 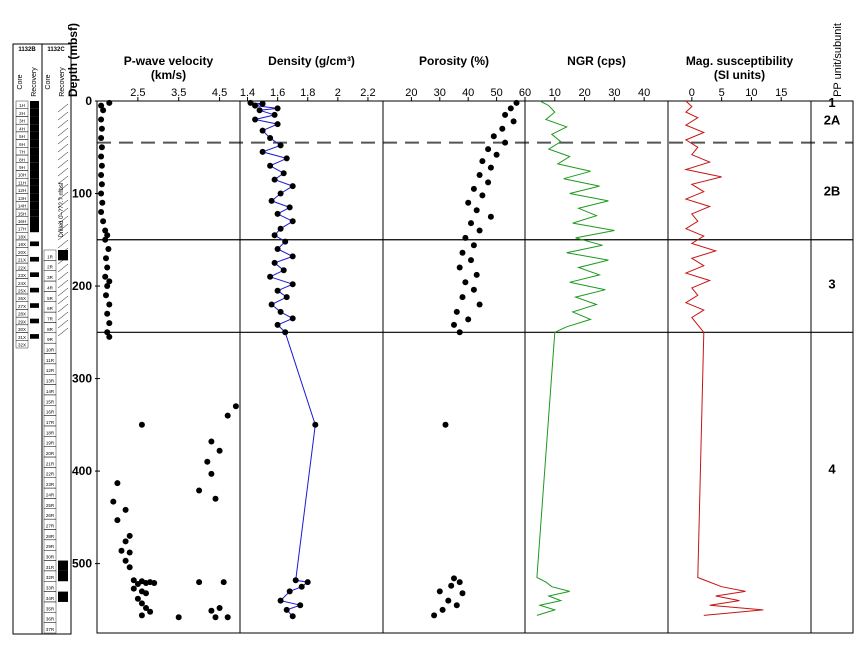 What do you see at coordinates (169, 61) in the screenshot?
I see `panel-title: P-wave velocity` at bounding box center [169, 61].